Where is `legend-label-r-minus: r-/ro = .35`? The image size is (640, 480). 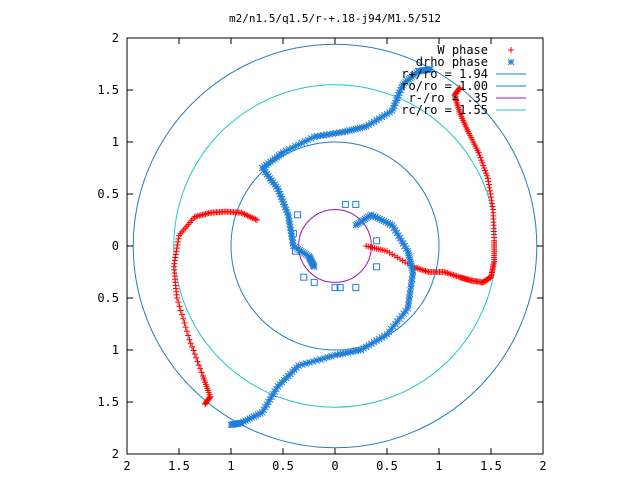 legend-label-r-minus: r-/ro = .35 is located at coordinates (448, 98).